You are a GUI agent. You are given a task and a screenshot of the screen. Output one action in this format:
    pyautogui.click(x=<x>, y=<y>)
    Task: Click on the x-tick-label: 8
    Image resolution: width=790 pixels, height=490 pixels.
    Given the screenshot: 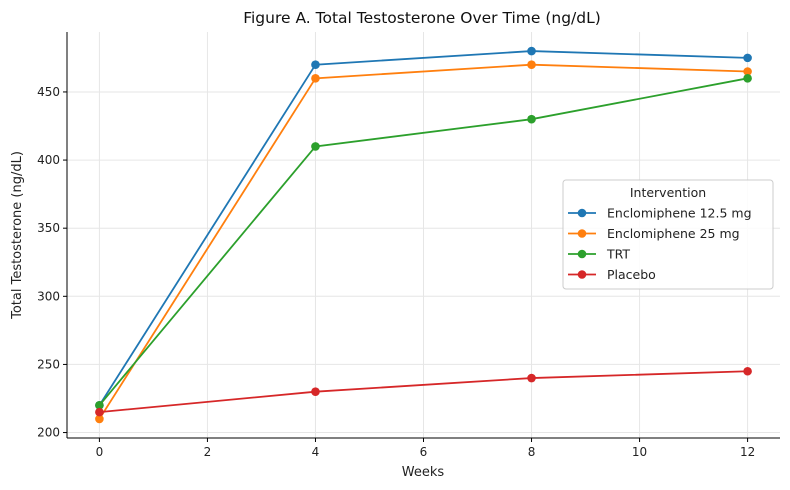 What is the action you would take?
    pyautogui.click(x=532, y=452)
    